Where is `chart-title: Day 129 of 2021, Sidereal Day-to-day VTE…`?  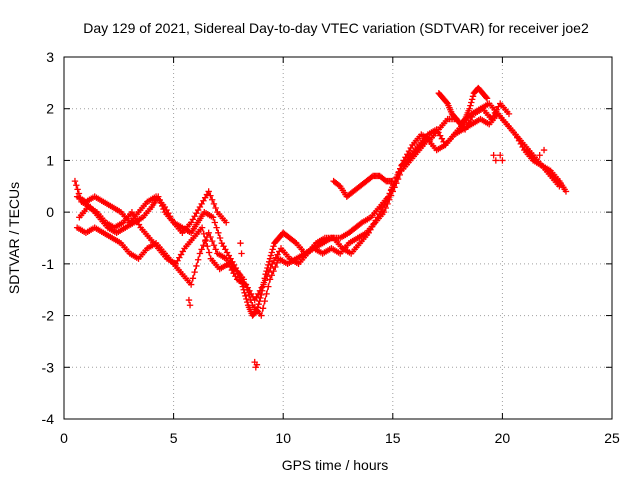
chart-title: Day 129 of 2021, Sidereal Day-to-day VTE… is located at coordinates (336, 28).